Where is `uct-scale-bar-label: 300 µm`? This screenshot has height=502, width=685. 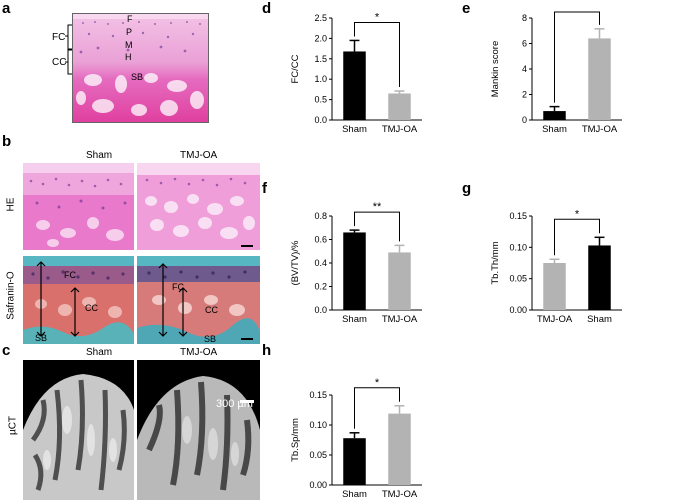 uct-scale-bar-label: 300 µm is located at coordinates (234, 404).